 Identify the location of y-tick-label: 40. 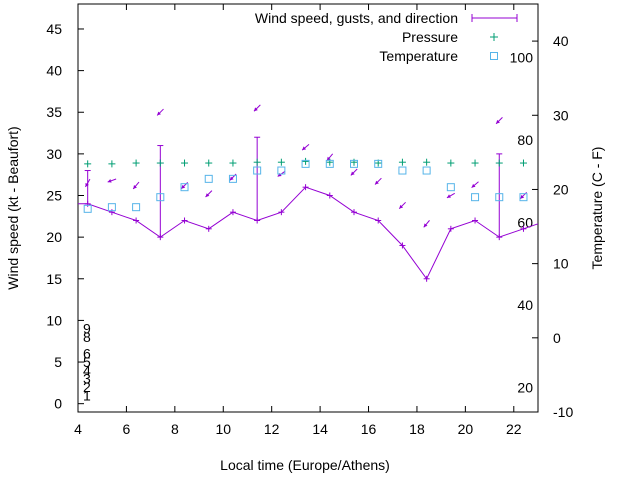
(54, 71).